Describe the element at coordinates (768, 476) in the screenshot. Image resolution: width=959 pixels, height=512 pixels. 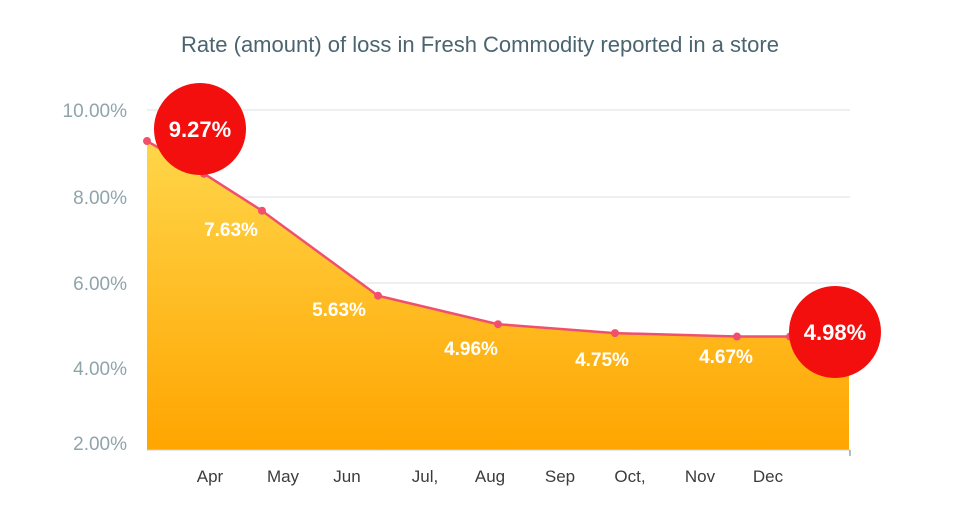
I see `x-tick-label: Dec` at that location.